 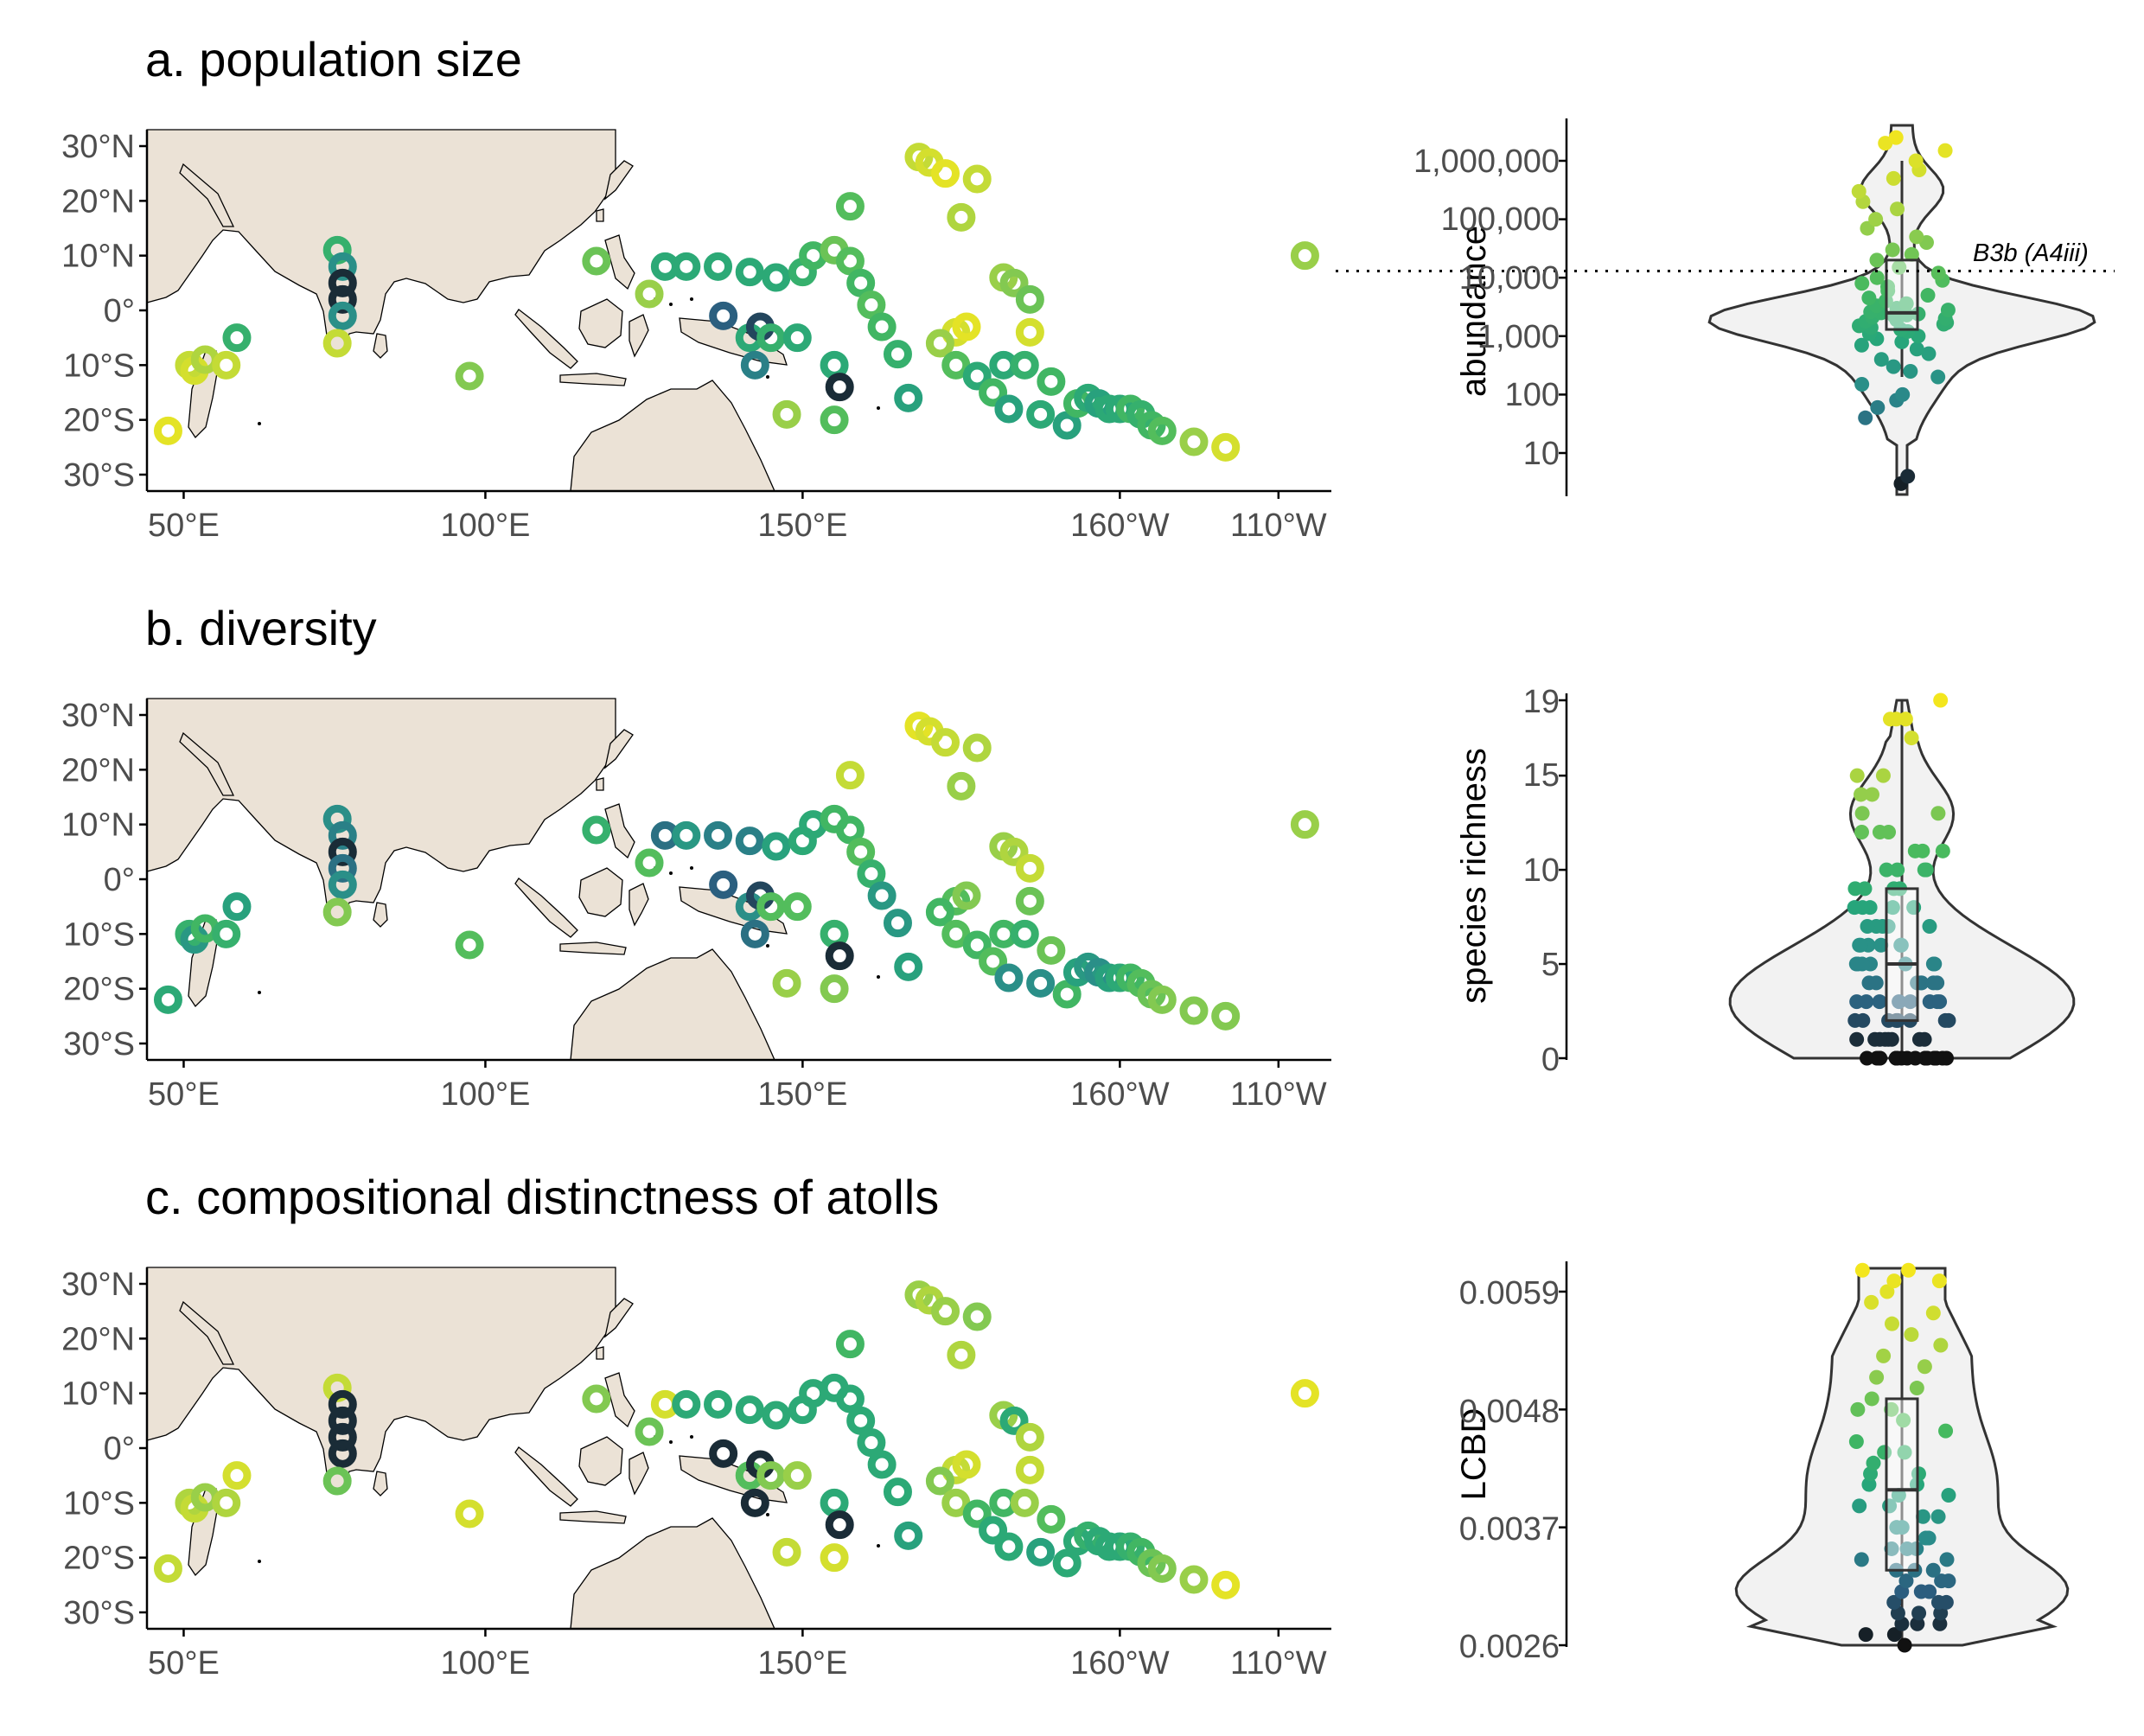 What do you see at coordinates (1278, 525) in the screenshot?
I see `map-xtick-label: 110°W` at bounding box center [1278, 525].